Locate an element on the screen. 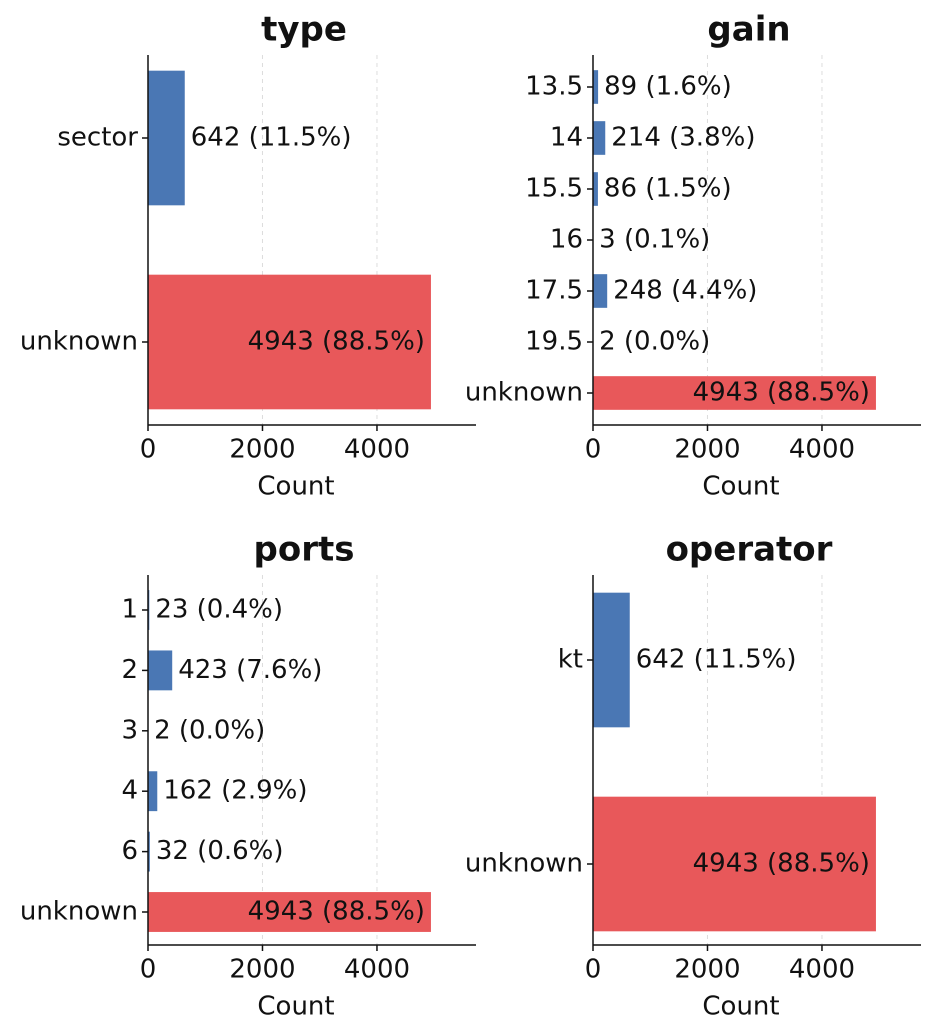 The width and height of the screenshot is (944, 1032). y-tick-label: 2 is located at coordinates (129, 670).